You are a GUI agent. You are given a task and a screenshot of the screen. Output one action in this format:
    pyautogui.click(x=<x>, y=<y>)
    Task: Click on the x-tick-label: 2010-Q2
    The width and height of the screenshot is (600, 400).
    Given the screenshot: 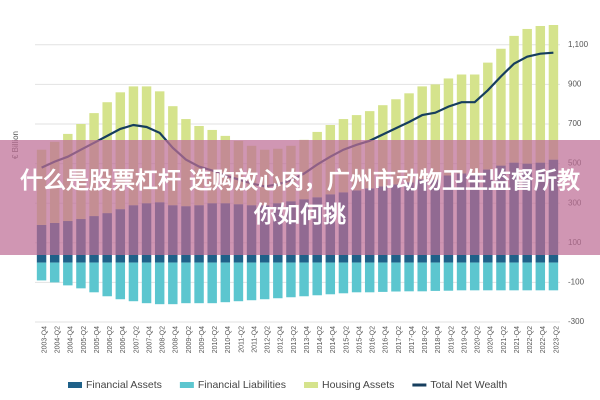 What is the action you would take?
    pyautogui.click(x=215, y=339)
    